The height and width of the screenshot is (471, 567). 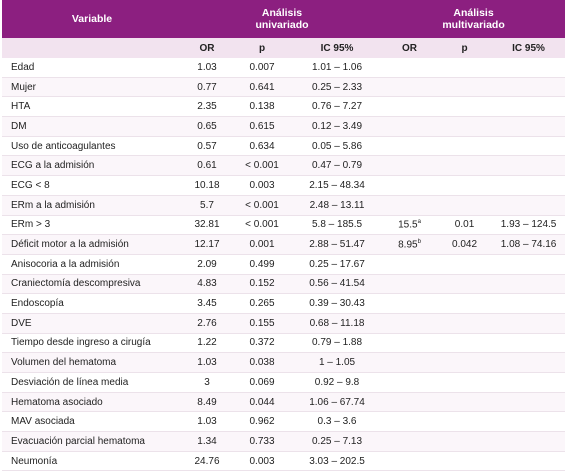 I want to click on value-cell: 8.49, so click(x=207, y=402).